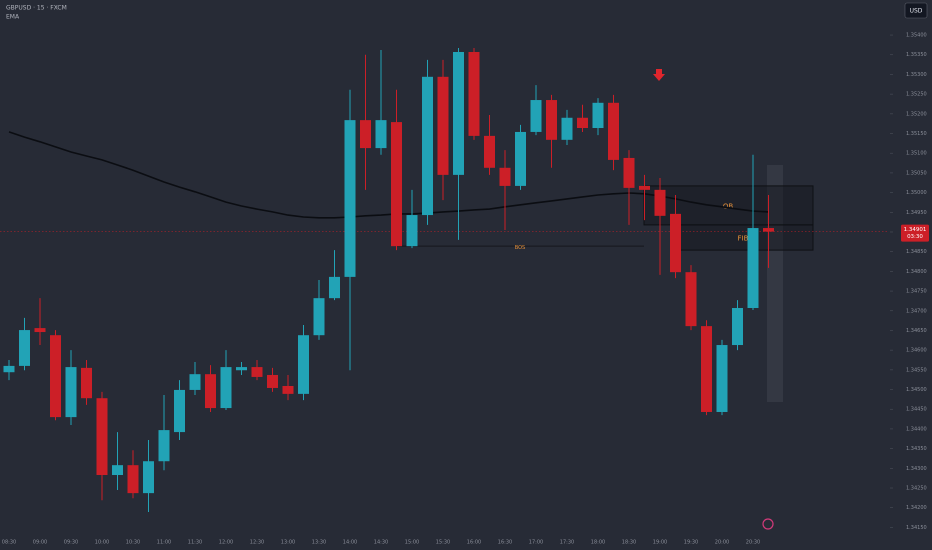  What do you see at coordinates (659, 75) in the screenshot?
I see `signal-arrow` at bounding box center [659, 75].